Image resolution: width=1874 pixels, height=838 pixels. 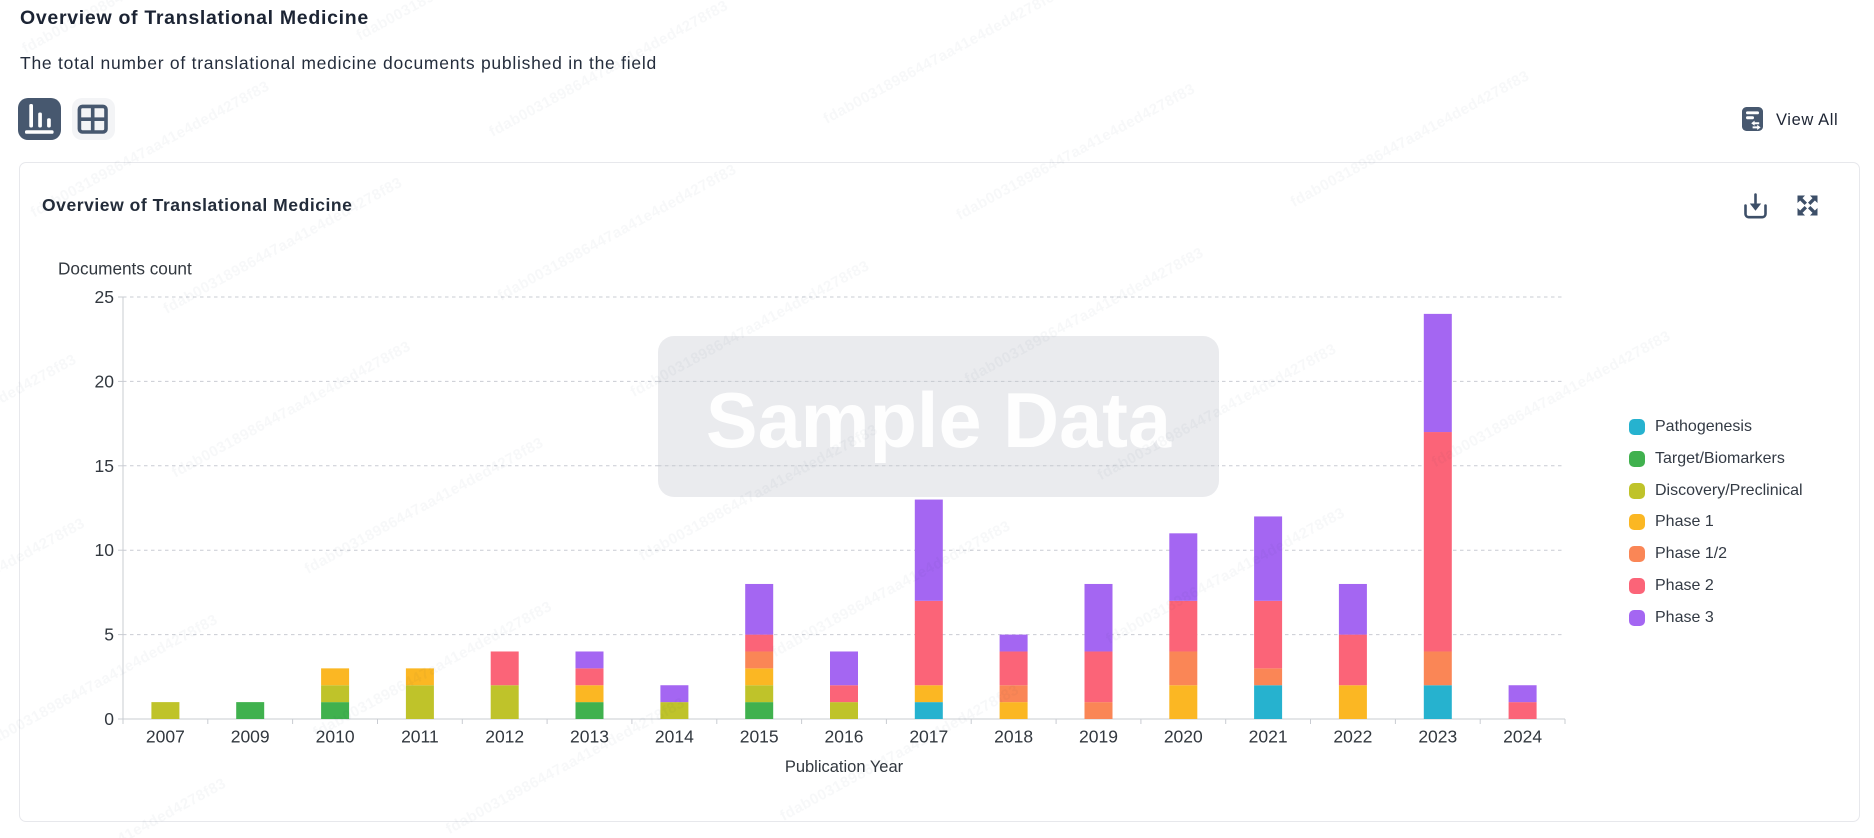 What do you see at coordinates (420, 737) in the screenshot?
I see `svg-text: 2011` at bounding box center [420, 737].